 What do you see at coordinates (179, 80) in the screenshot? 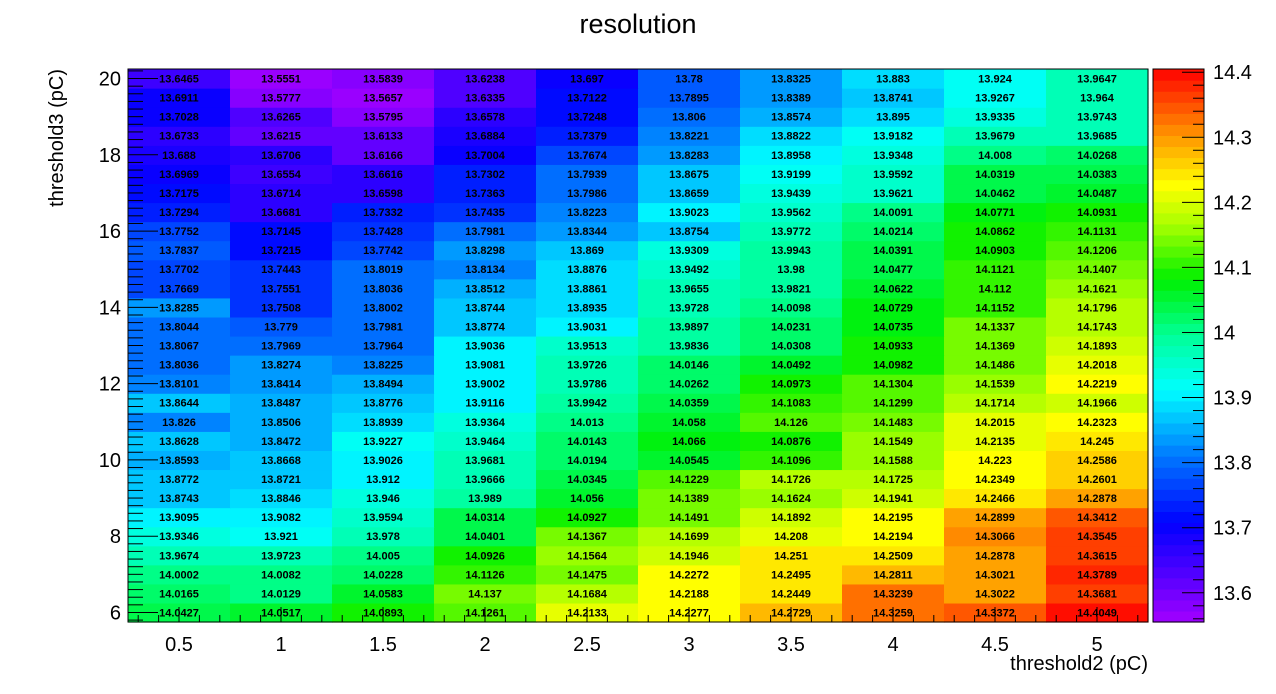
I see `cell-value-label: 13.6465` at bounding box center [179, 80].